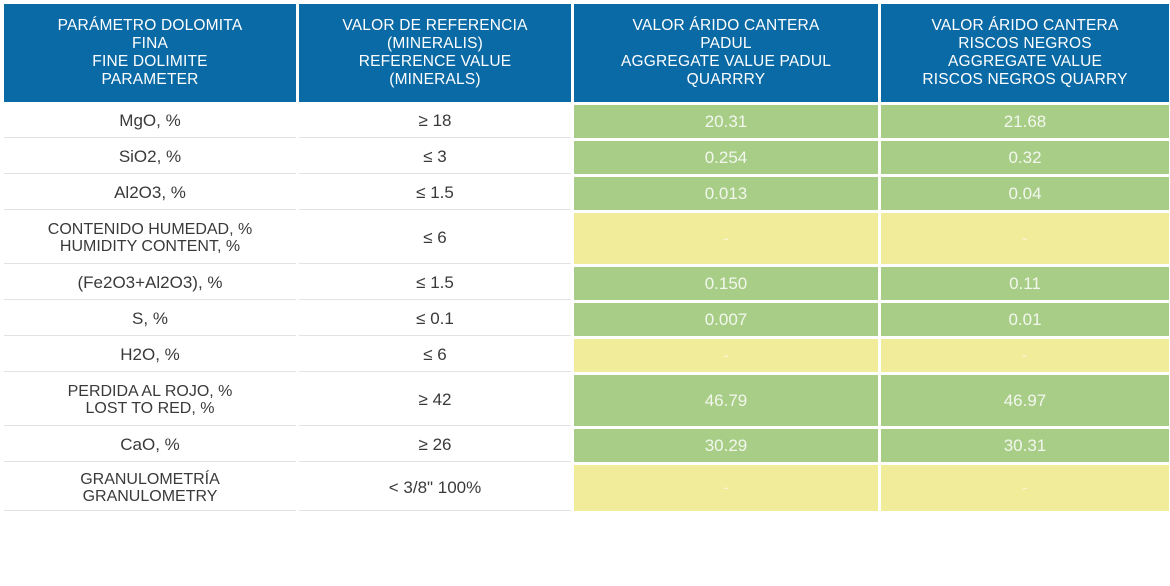  I want to click on reference-cell: ≥ 26, so click(435, 445).